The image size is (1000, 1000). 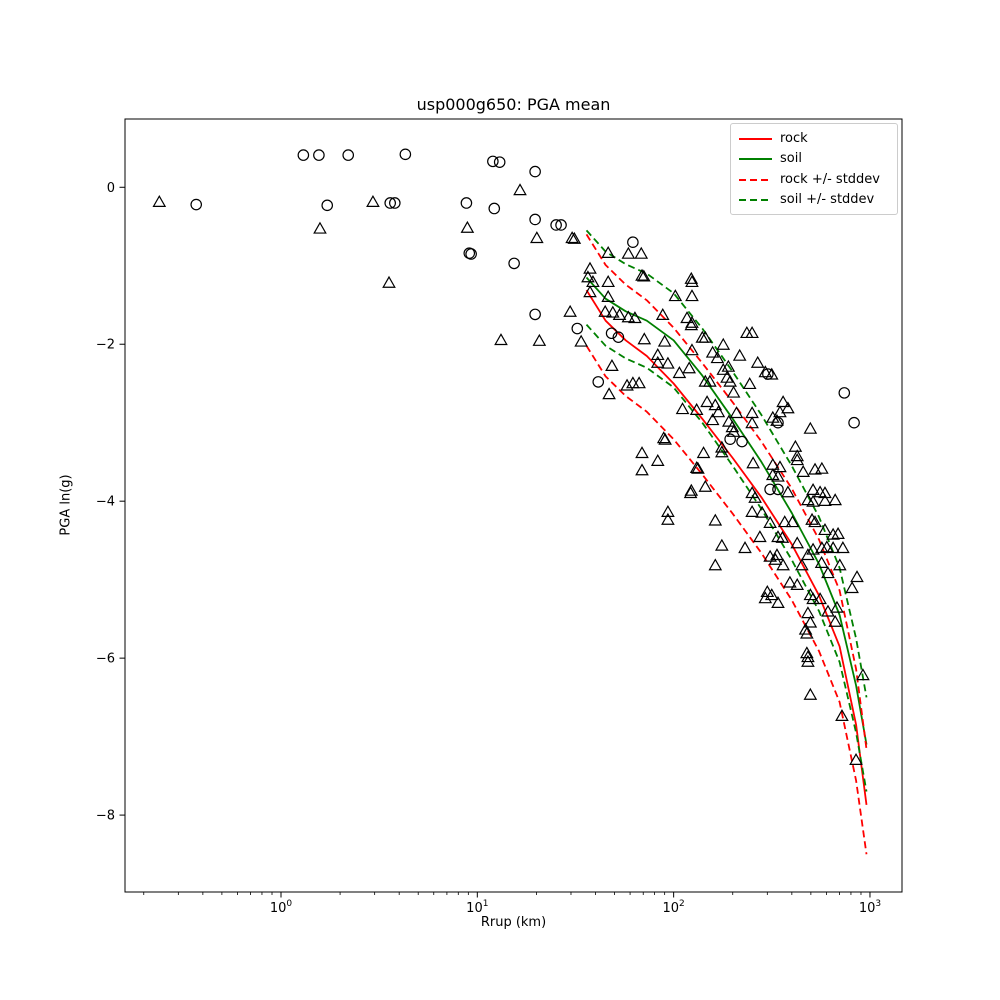 I want to click on y-tick-label: −2, so click(x=105, y=345).